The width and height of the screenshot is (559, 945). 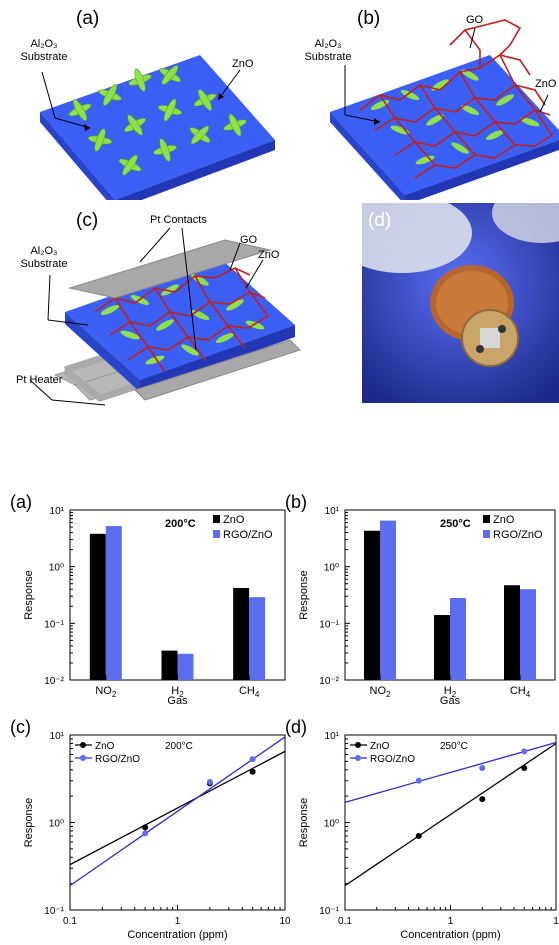 What do you see at coordinates (546, 84) in the screenshot?
I see `zno-label-b: ZnO` at bounding box center [546, 84].